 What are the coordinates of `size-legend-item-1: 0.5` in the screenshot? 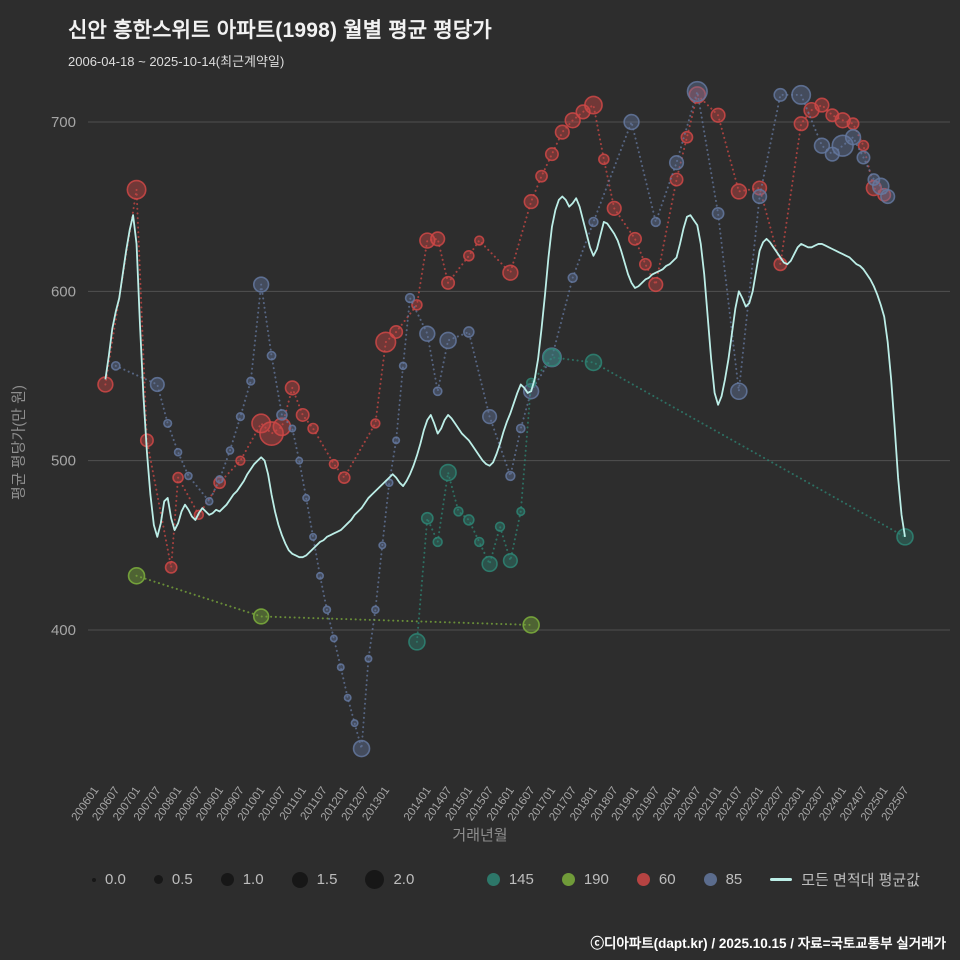 It's located at (173, 879).